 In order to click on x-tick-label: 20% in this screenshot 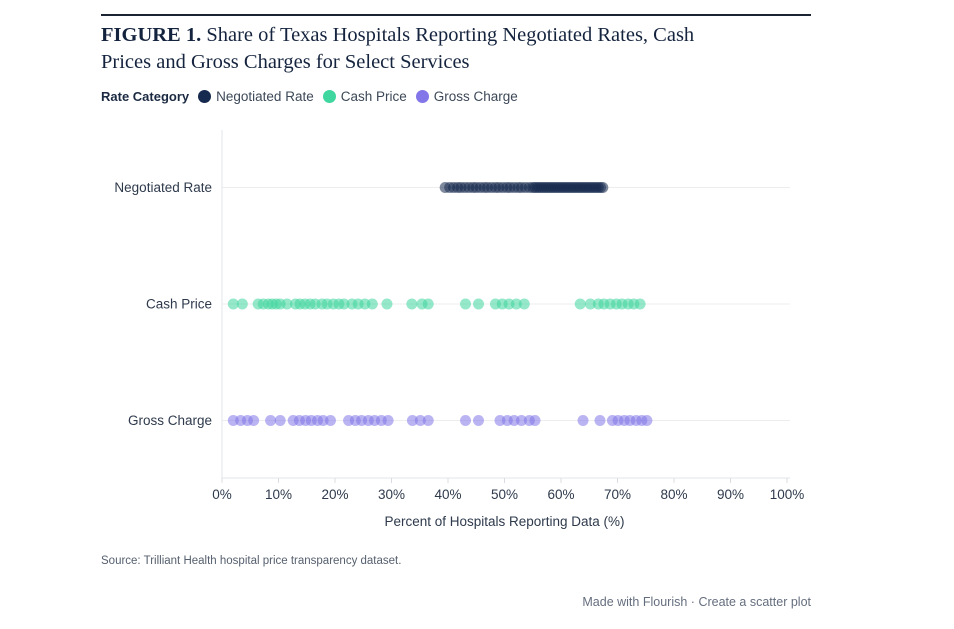, I will do `click(334, 494)`.